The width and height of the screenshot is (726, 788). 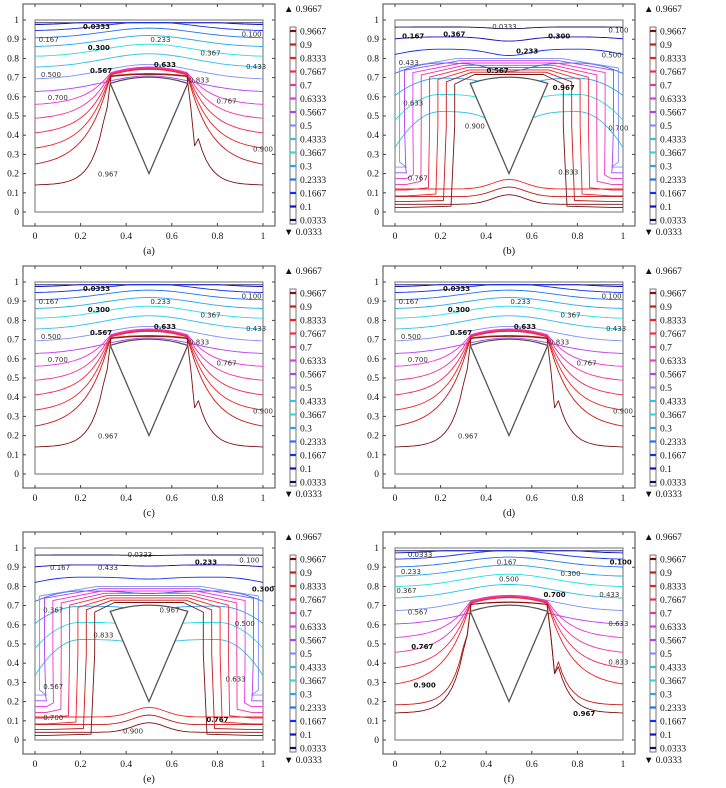 What do you see at coordinates (373, 341) in the screenshot?
I see `y-tick-label: 0.7` at bounding box center [373, 341].